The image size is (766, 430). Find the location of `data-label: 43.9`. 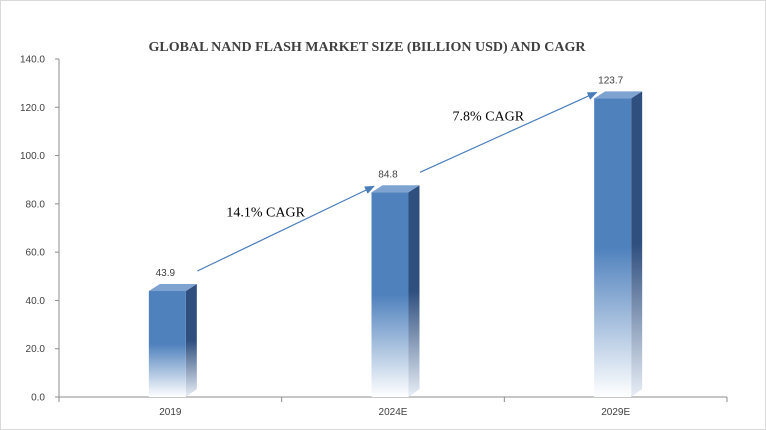

data-label: 43.9 is located at coordinates (166, 273).